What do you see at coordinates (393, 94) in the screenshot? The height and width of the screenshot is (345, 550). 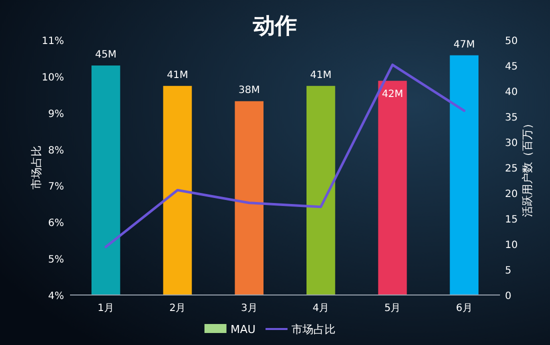 I see `data-label: 42M` at bounding box center [393, 94].